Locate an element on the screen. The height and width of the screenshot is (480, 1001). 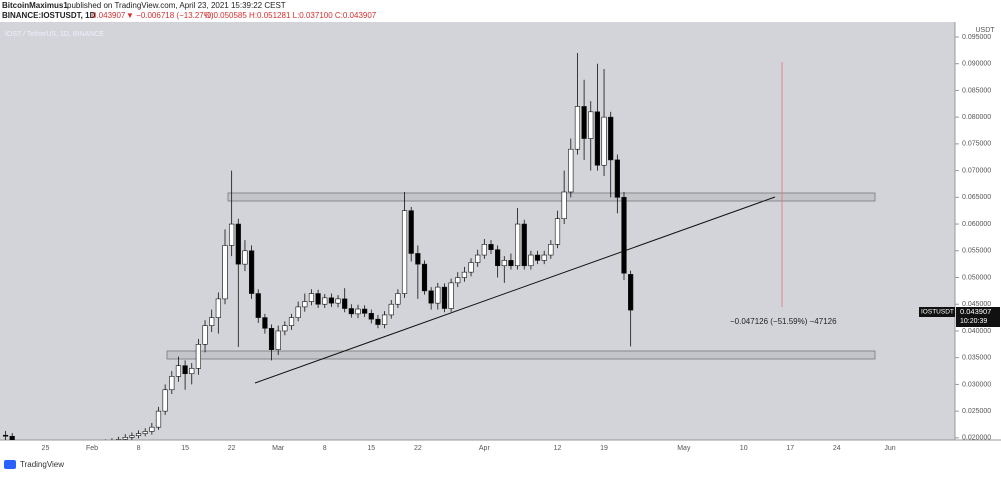
price-tag is located at coordinates (978, 317).